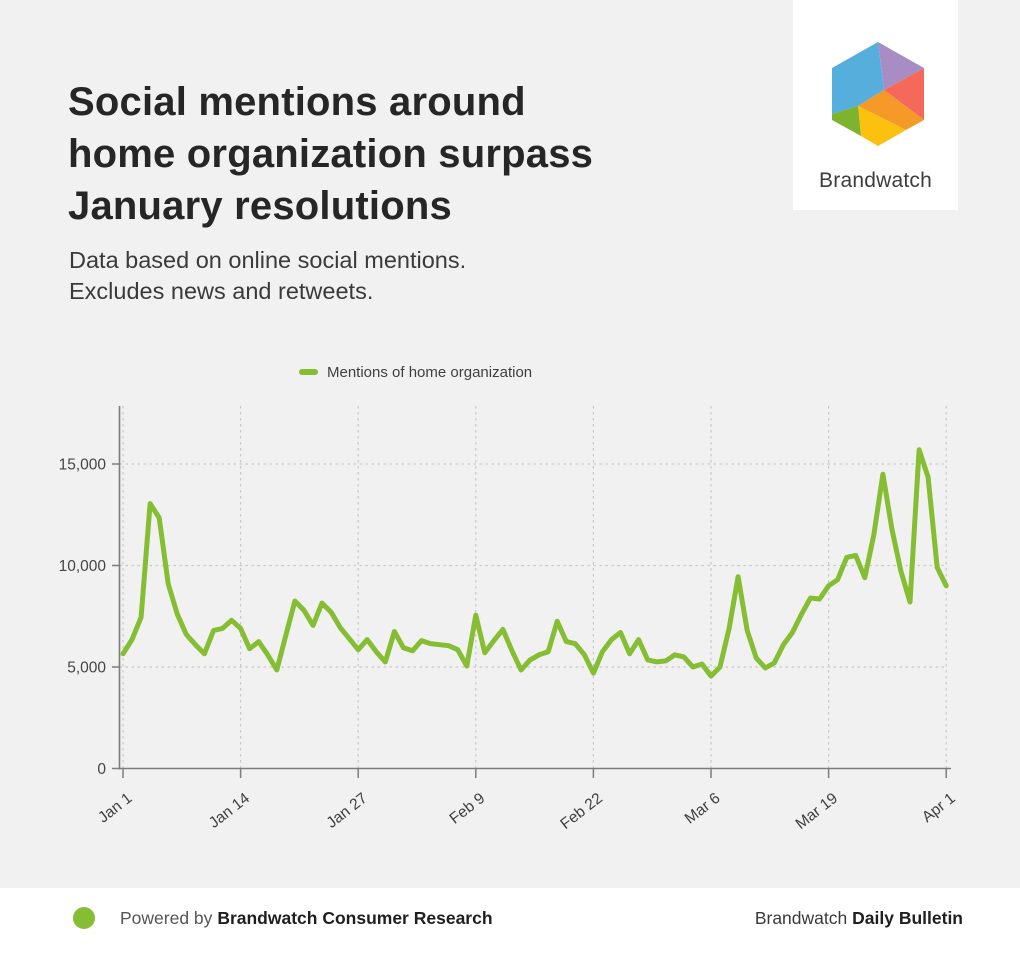  What do you see at coordinates (84, 918) in the screenshot?
I see `powered-by-dot-icon` at bounding box center [84, 918].